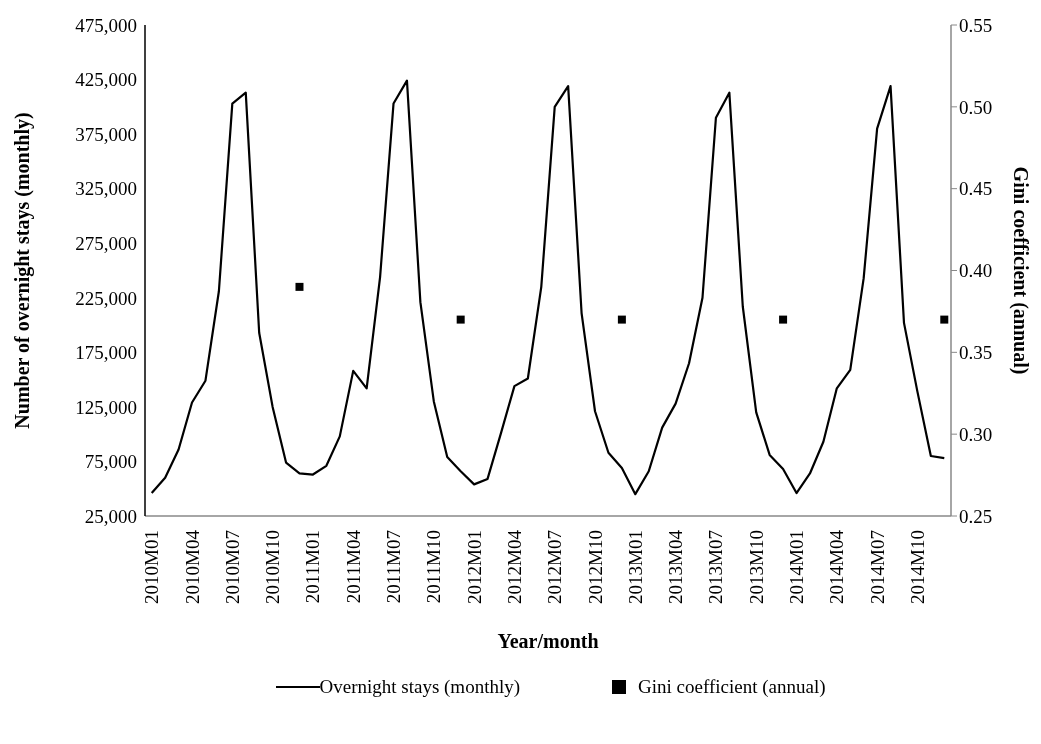 This screenshot has height=744, width=1041. Describe the element at coordinates (110, 462) in the screenshot. I see `y-tick-label: 75,000` at that location.